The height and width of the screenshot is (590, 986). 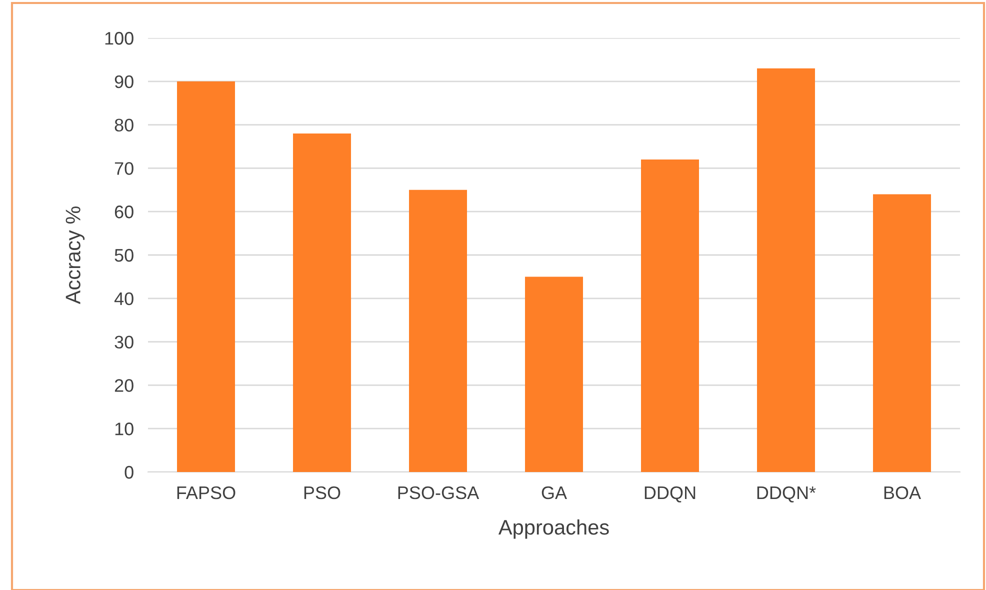 I want to click on y-tick-label: 30, so click(x=124, y=342).